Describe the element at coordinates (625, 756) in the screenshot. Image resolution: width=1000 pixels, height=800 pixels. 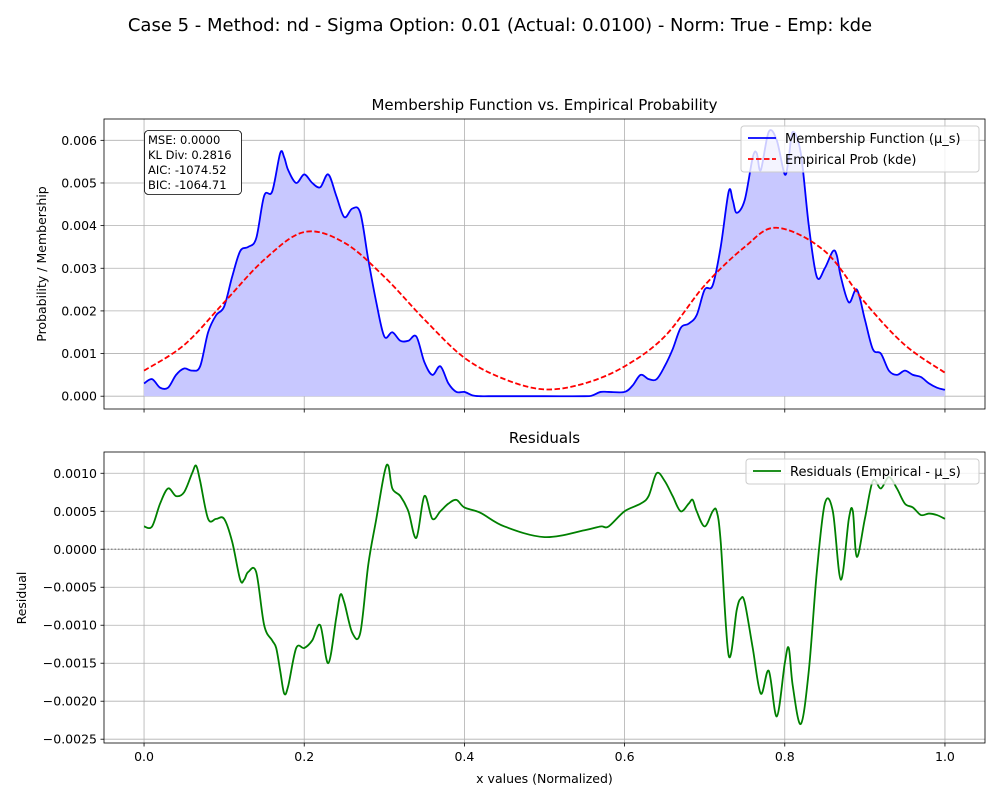
I see `x-tick-label: 0.6` at that location.